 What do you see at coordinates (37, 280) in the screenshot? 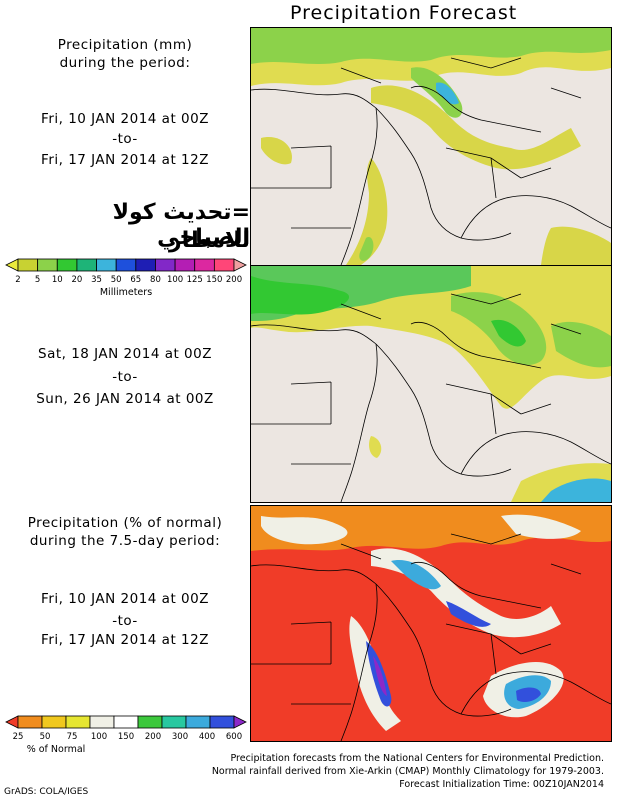
I see `legend-mm-tick-label: 5` at bounding box center [37, 280].